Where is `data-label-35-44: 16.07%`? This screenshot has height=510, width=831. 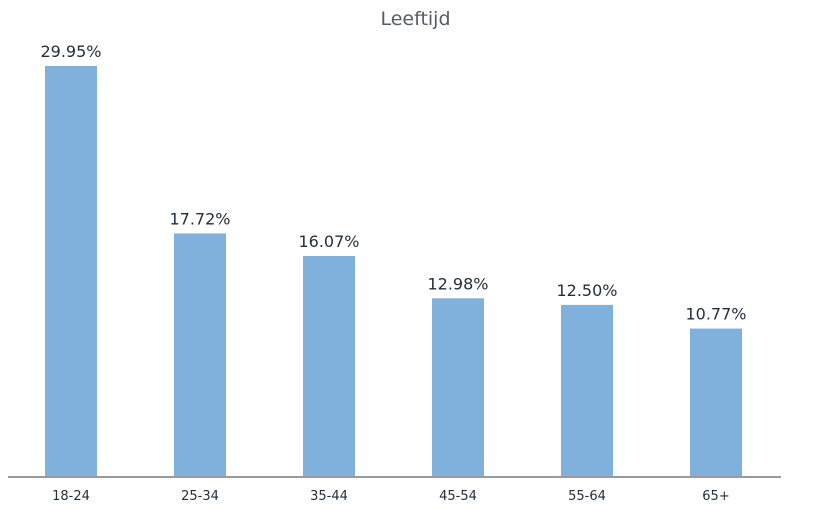 data-label-35-44: 16.07% is located at coordinates (328, 241).